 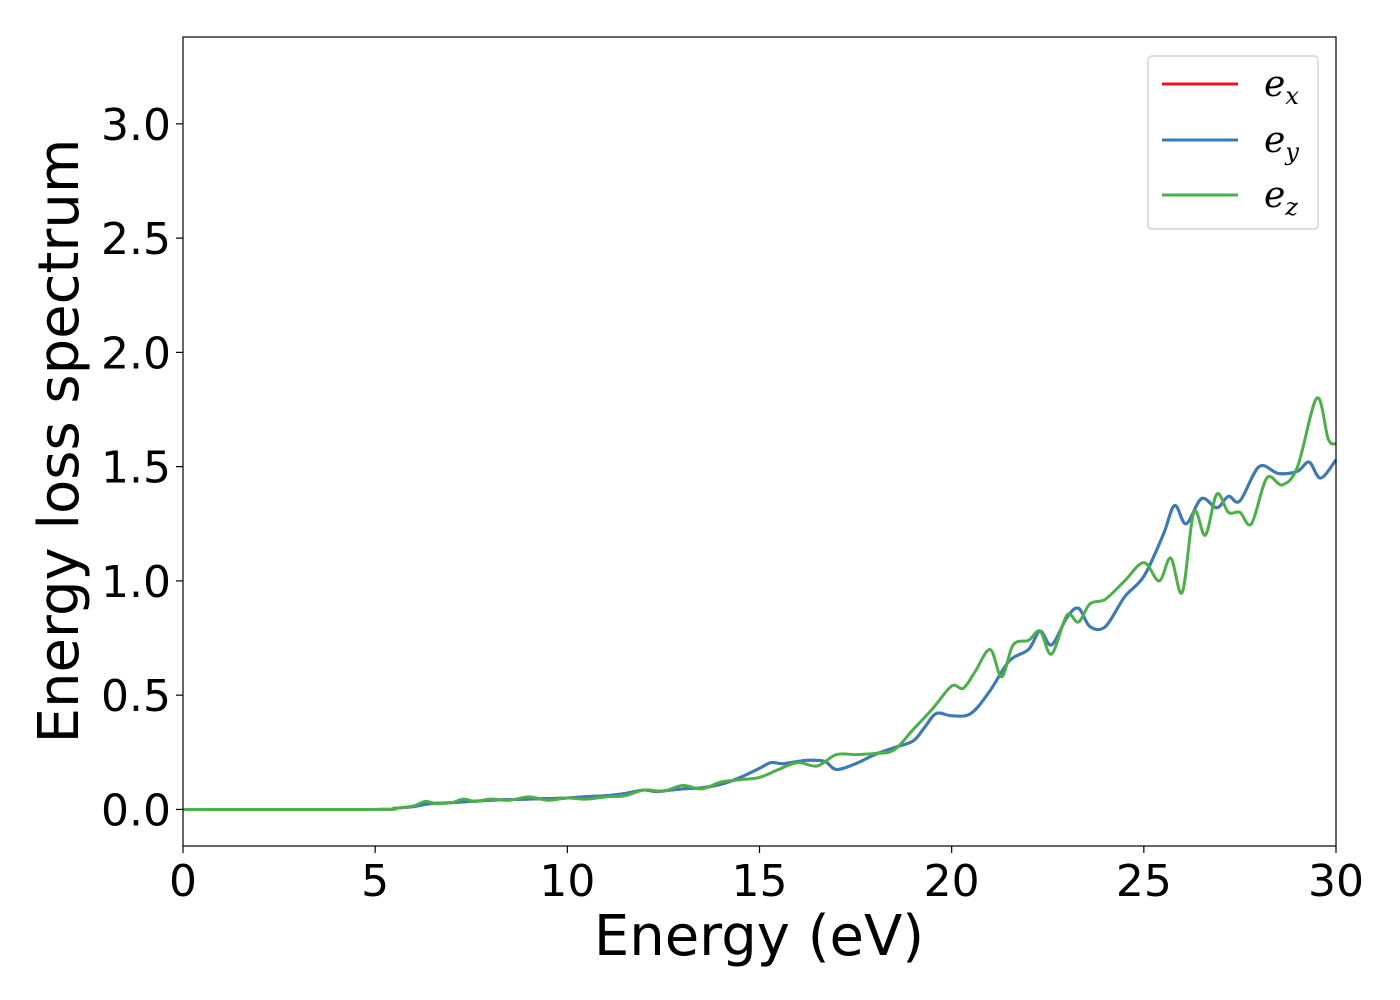 What do you see at coordinates (136, 353) in the screenshot?
I see `y-tick-label: 2.0` at bounding box center [136, 353].